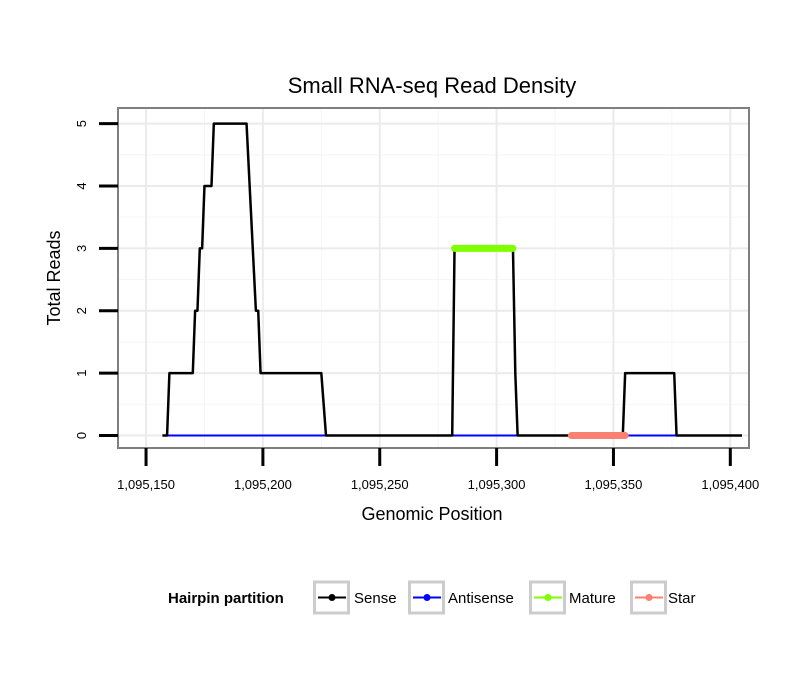  What do you see at coordinates (96, 279) in the screenshot?
I see `y-axis: 0 1 2 3 4 5` at bounding box center [96, 279].